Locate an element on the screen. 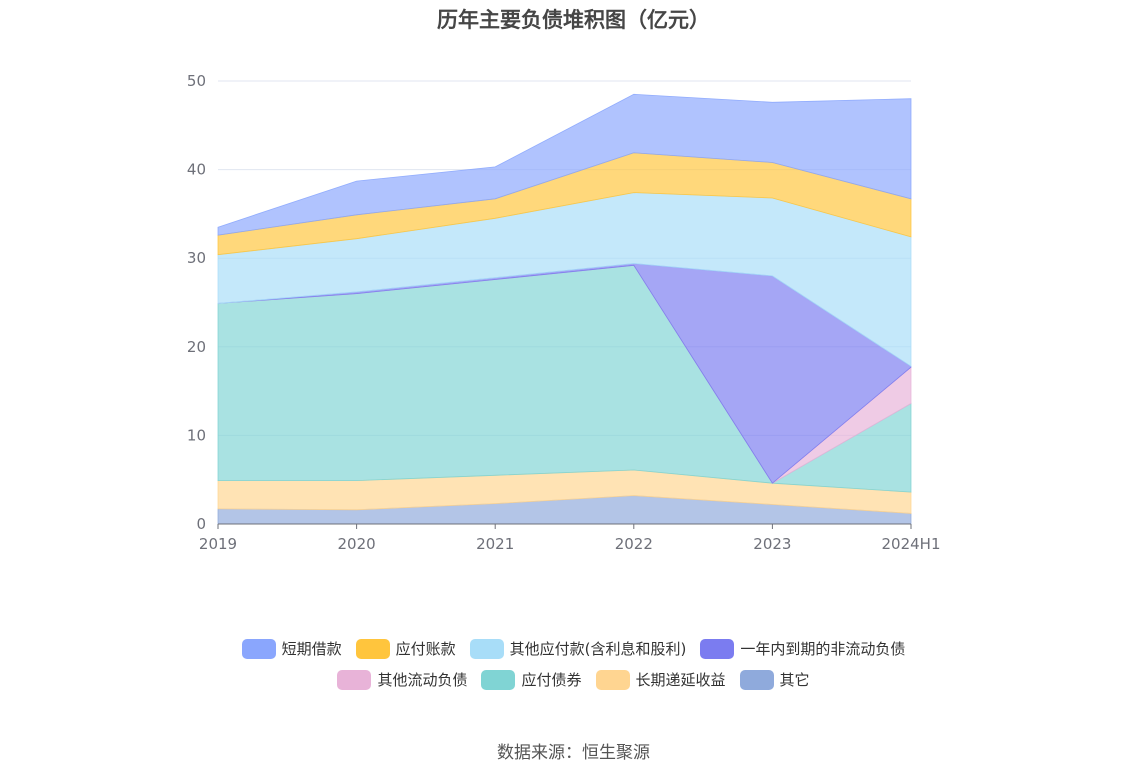  legend-item: 其它 is located at coordinates (774, 679).